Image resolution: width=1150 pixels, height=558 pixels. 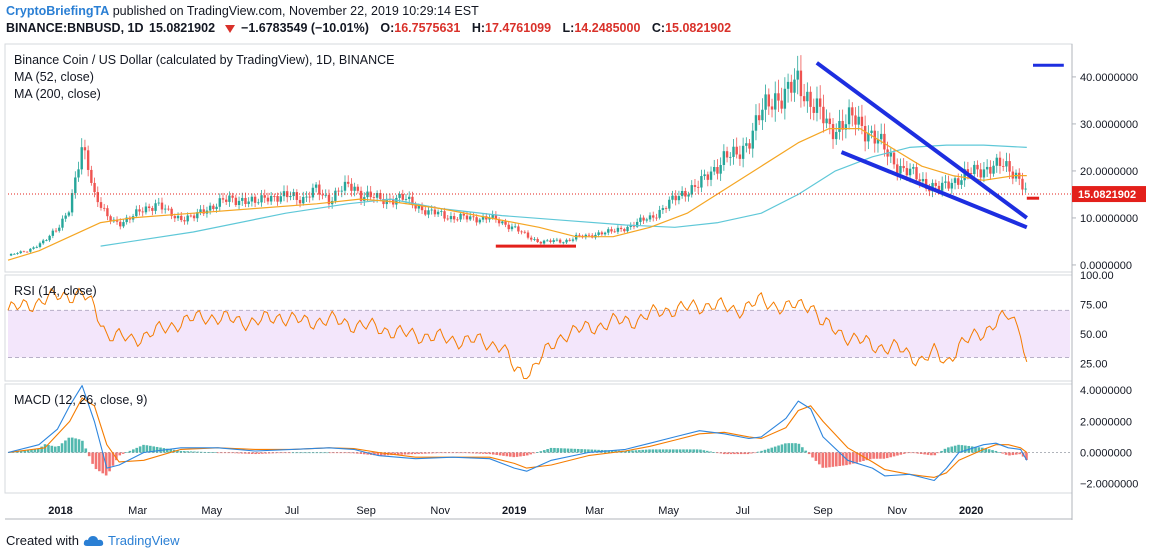 What do you see at coordinates (921, 140) in the screenshot?
I see `trendline-upper` at bounding box center [921, 140].